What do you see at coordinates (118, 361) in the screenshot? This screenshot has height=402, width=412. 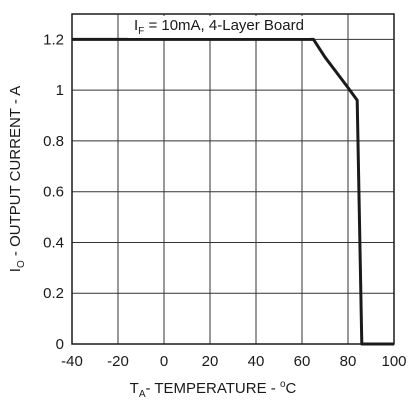 I see `x-tick-label: -20` at bounding box center [118, 361].